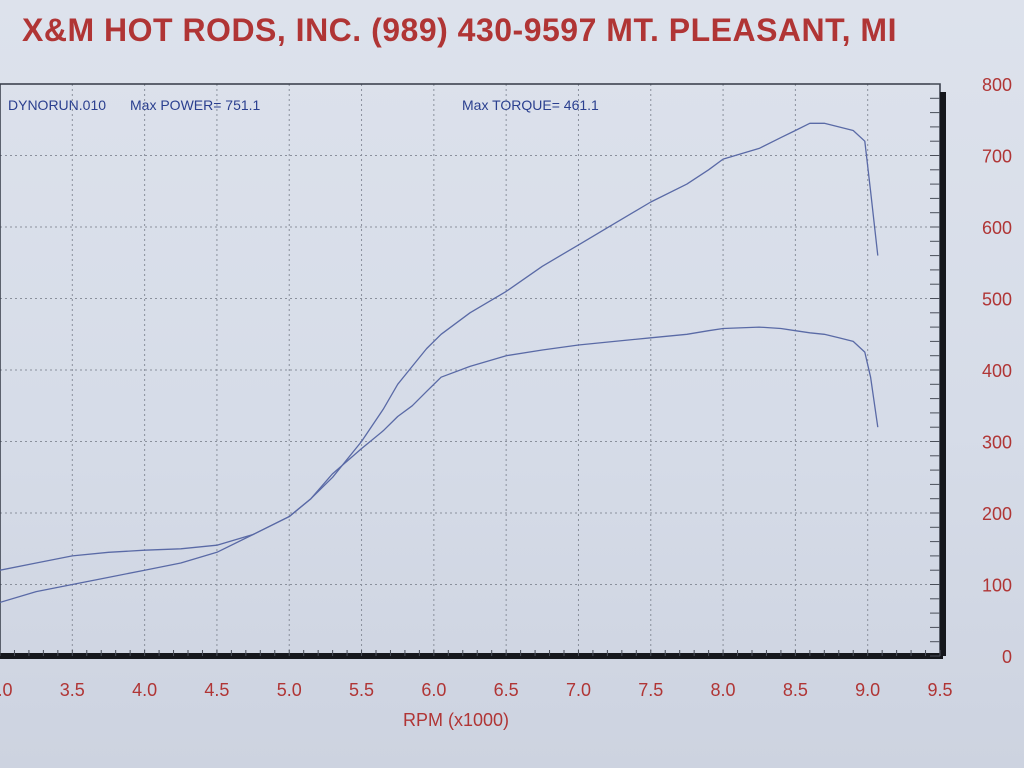 This screenshot has height=768, width=1024. I want to click on y-tick-label: 300, so click(997, 443).